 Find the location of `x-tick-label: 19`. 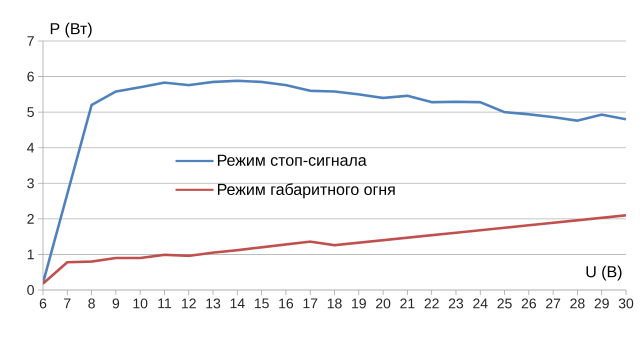

x-tick-label: 19 is located at coordinates (359, 303).